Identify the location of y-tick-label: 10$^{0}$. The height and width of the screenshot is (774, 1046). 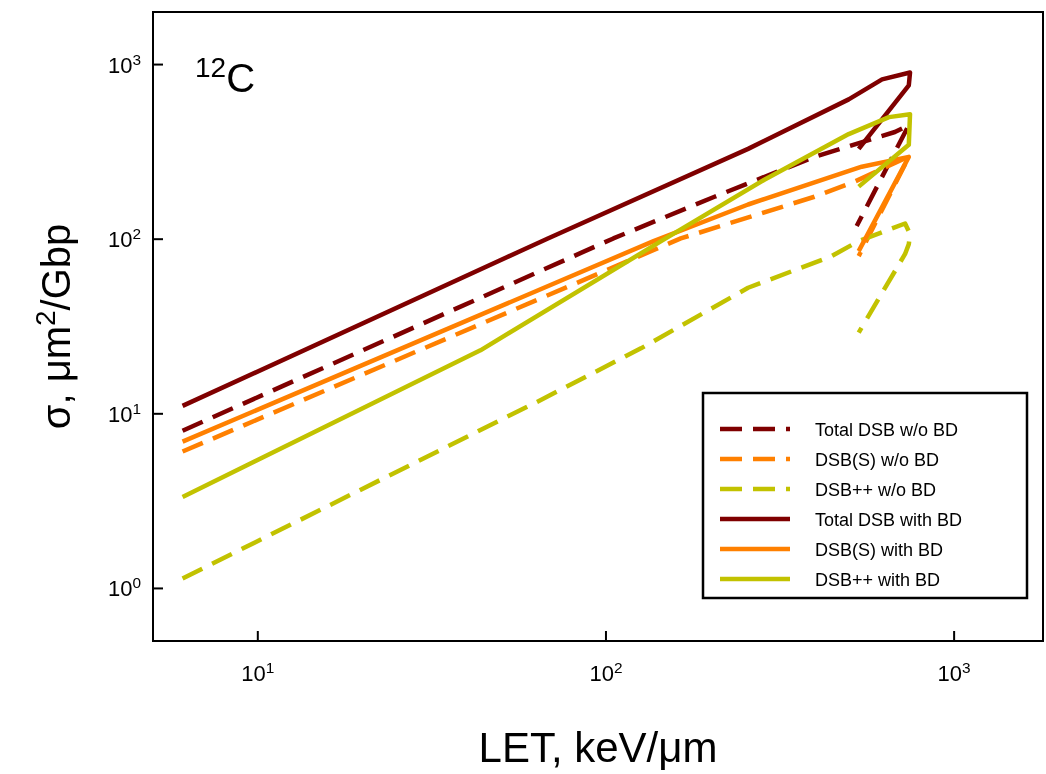
(124, 587).